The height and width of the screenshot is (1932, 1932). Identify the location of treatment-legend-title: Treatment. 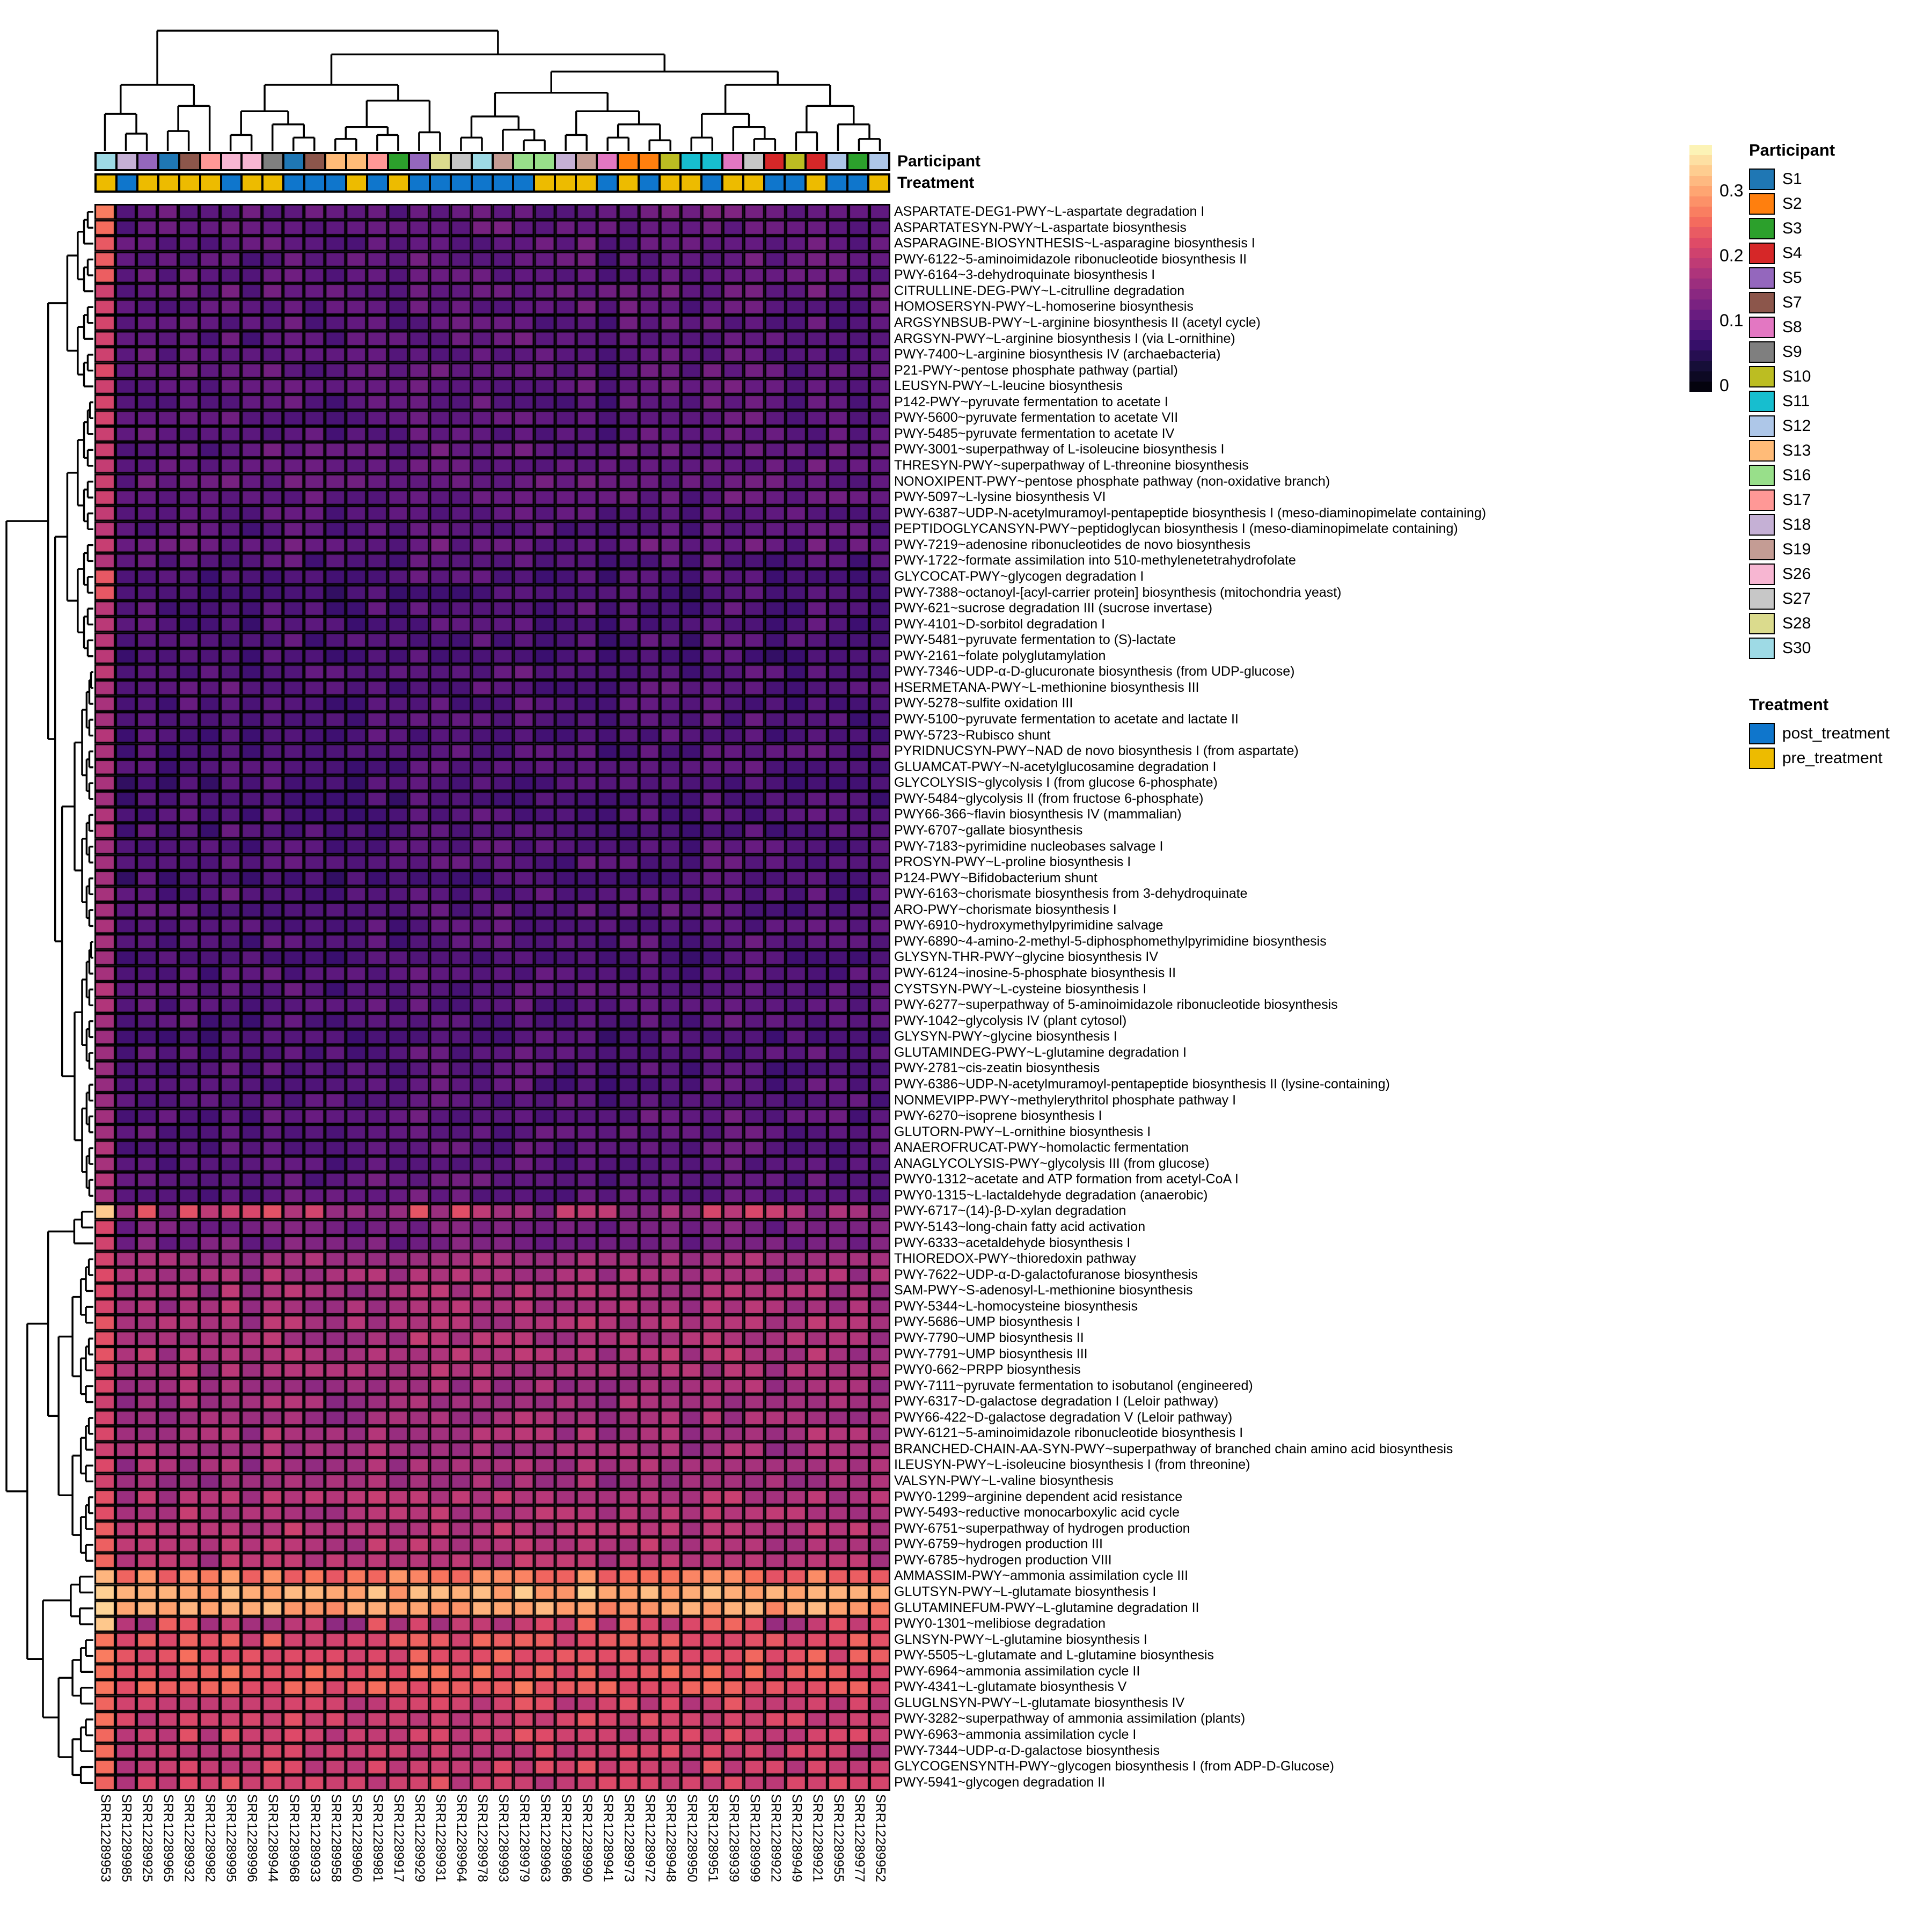
(1789, 704).